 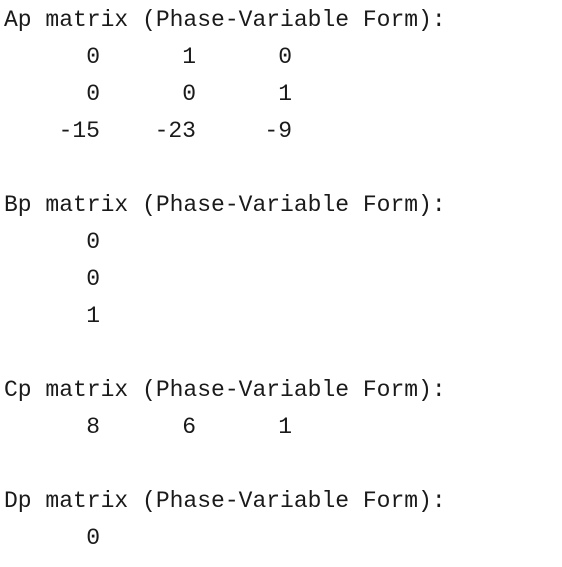 I want to click on matrix-cell: 8, so click(x=93, y=427).